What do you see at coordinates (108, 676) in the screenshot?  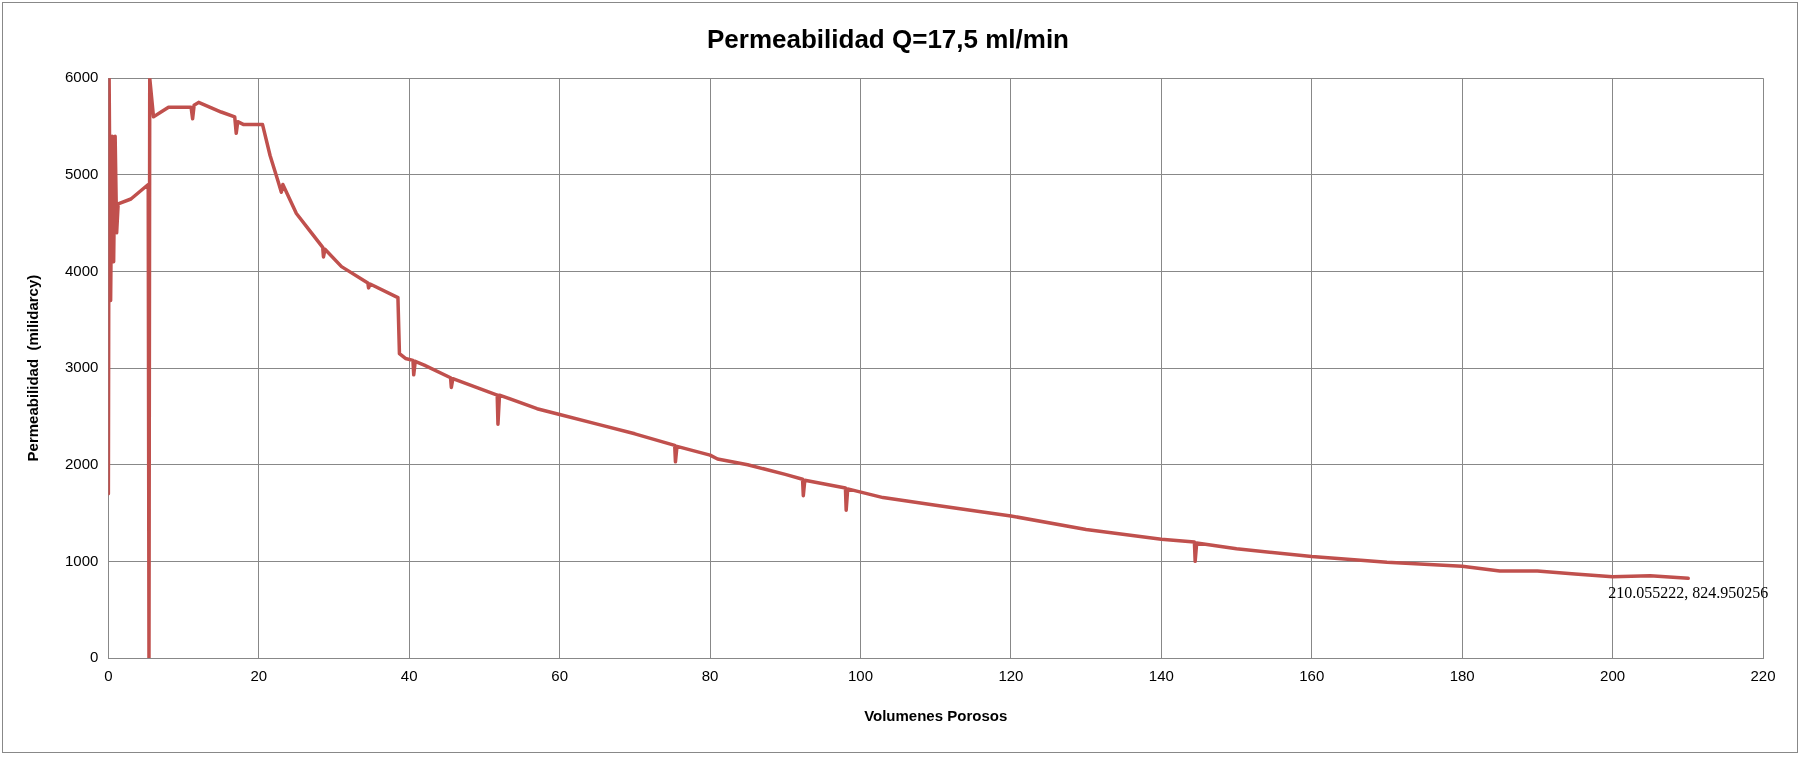 I see `x-tick-label: 0` at bounding box center [108, 676].